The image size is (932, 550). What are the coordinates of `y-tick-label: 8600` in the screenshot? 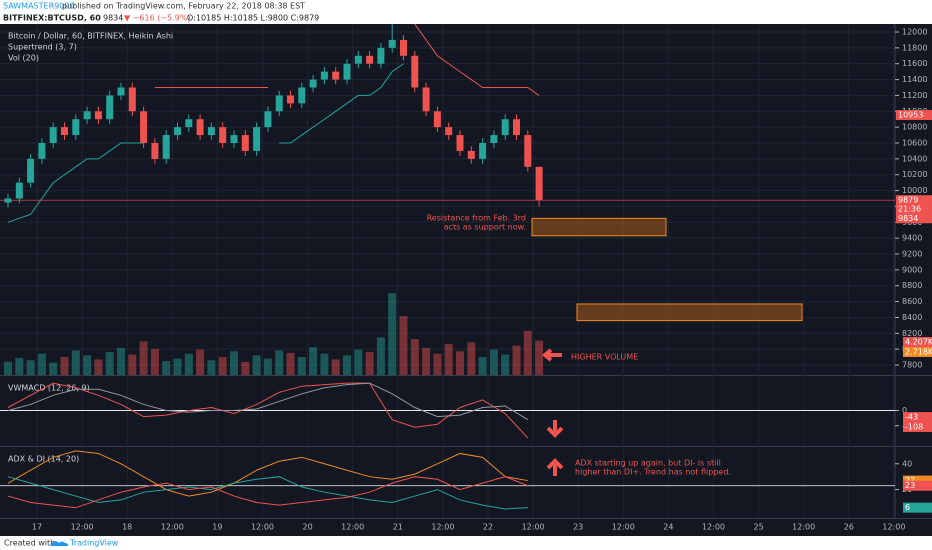 It's located at (912, 301).